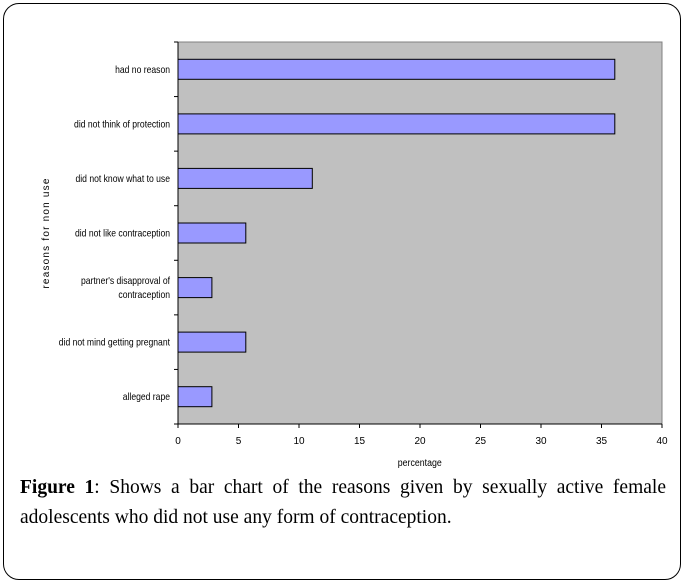  Describe the element at coordinates (360, 441) in the screenshot. I see `x-tick-label: 15` at that location.